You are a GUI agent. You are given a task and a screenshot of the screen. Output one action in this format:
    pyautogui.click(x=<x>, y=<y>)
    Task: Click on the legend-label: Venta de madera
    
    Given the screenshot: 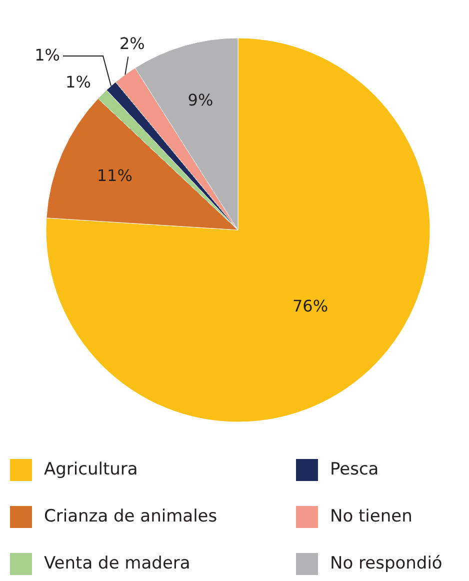 What is the action you would take?
    pyautogui.click(x=117, y=564)
    